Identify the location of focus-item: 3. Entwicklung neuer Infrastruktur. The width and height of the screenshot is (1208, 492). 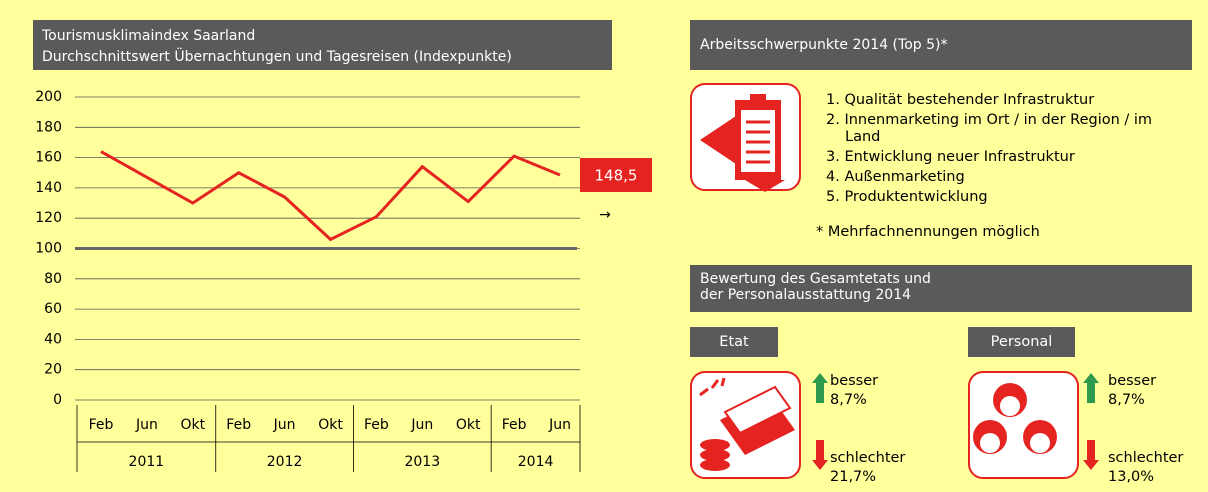
(950, 157).